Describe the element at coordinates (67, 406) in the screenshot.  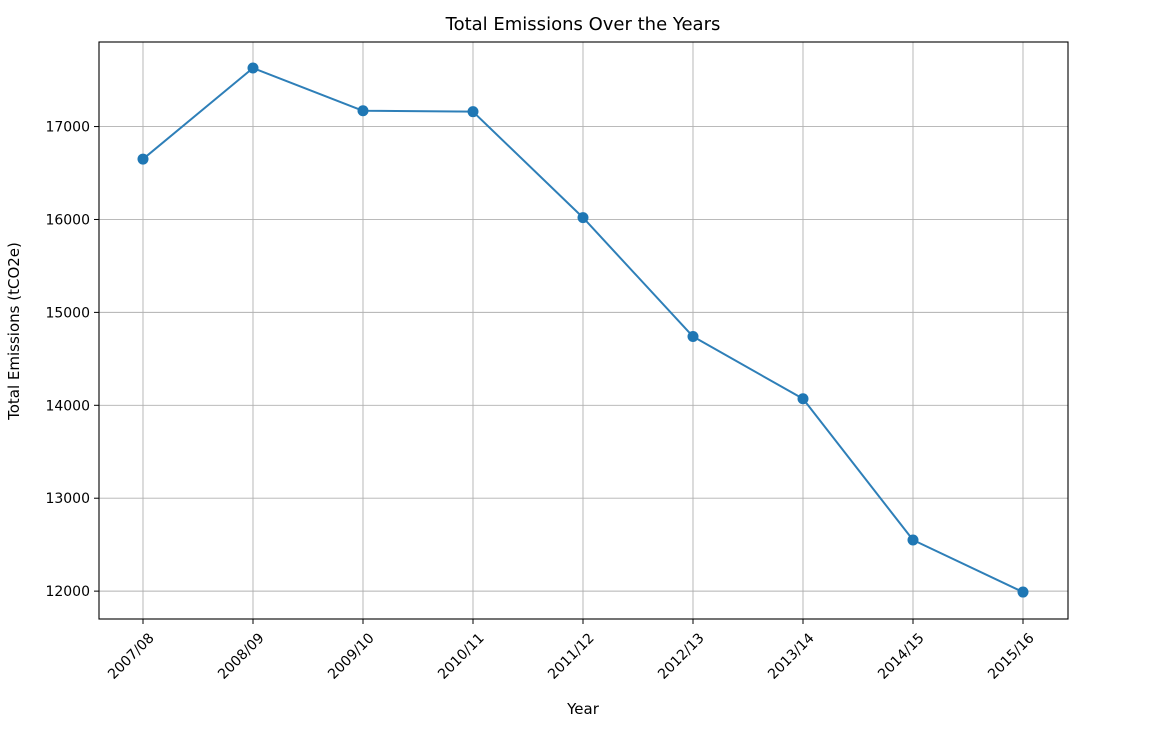
I see `y-tick-label: 14000` at that location.